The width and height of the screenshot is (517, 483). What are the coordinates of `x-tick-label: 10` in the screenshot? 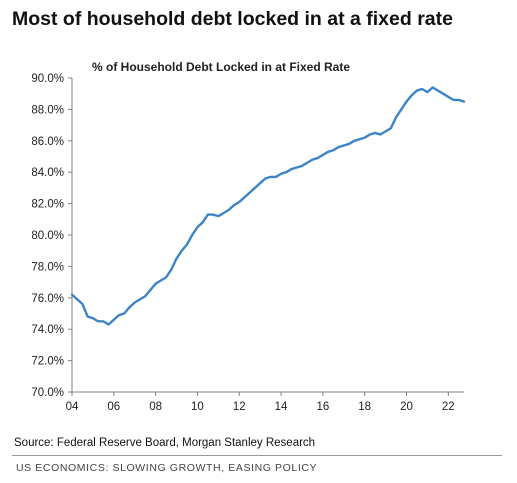 It's located at (197, 407).